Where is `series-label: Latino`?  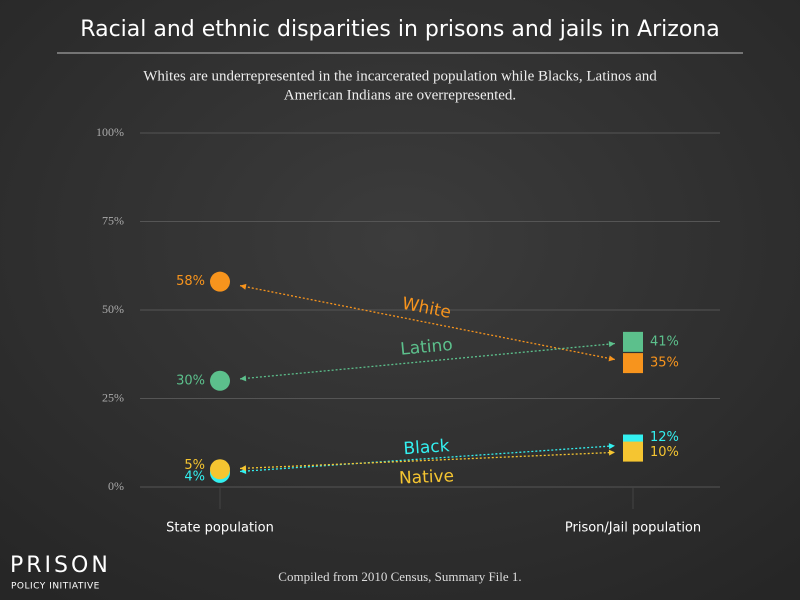
series-label: Latino is located at coordinates (426, 347).